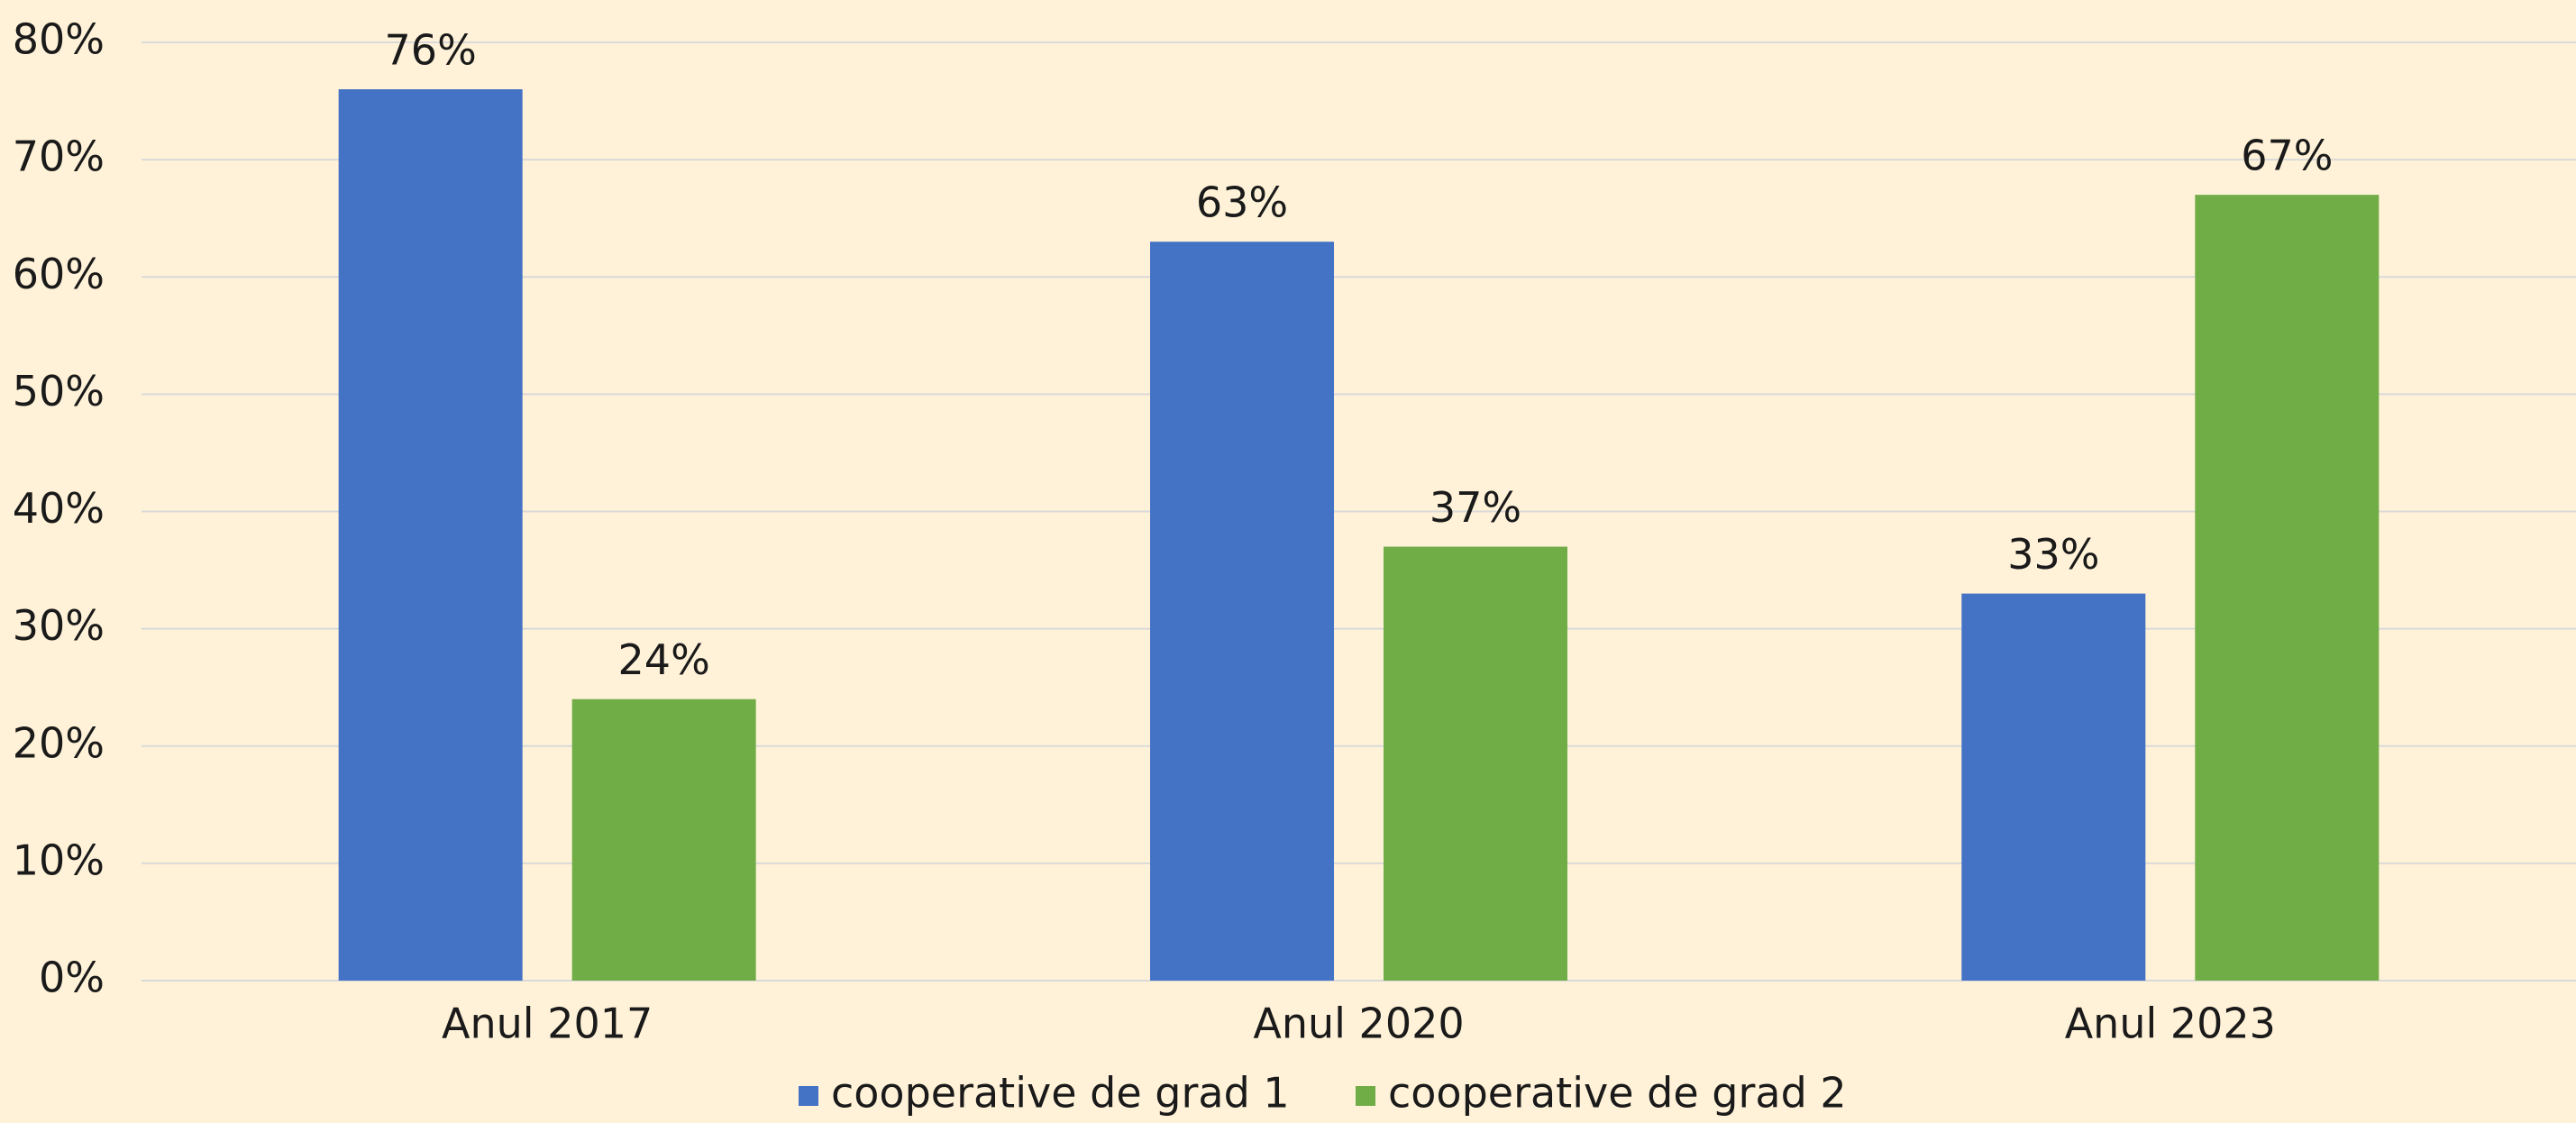 This screenshot has height=1123, width=2576. Describe the element at coordinates (1617, 1094) in the screenshot. I see `legend-label: cooperative de grad 2` at that location.